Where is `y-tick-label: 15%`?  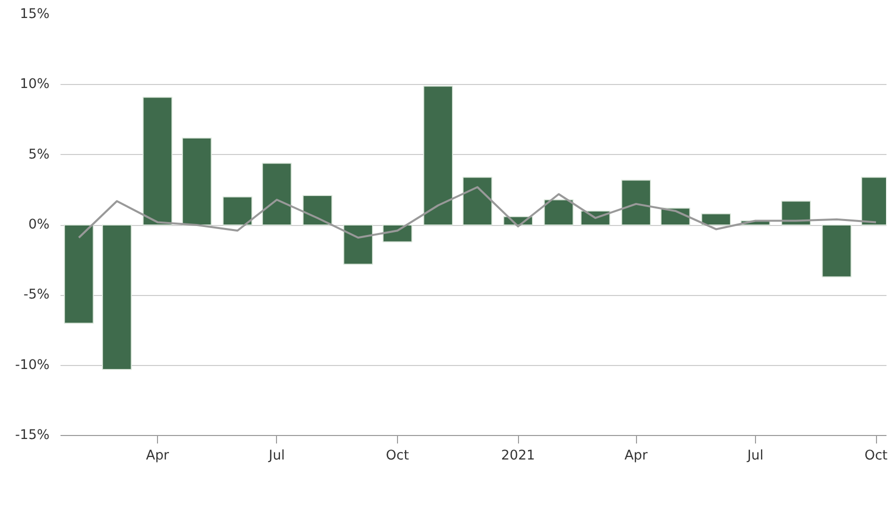 y-tick-label: 15% is located at coordinates (35, 14).